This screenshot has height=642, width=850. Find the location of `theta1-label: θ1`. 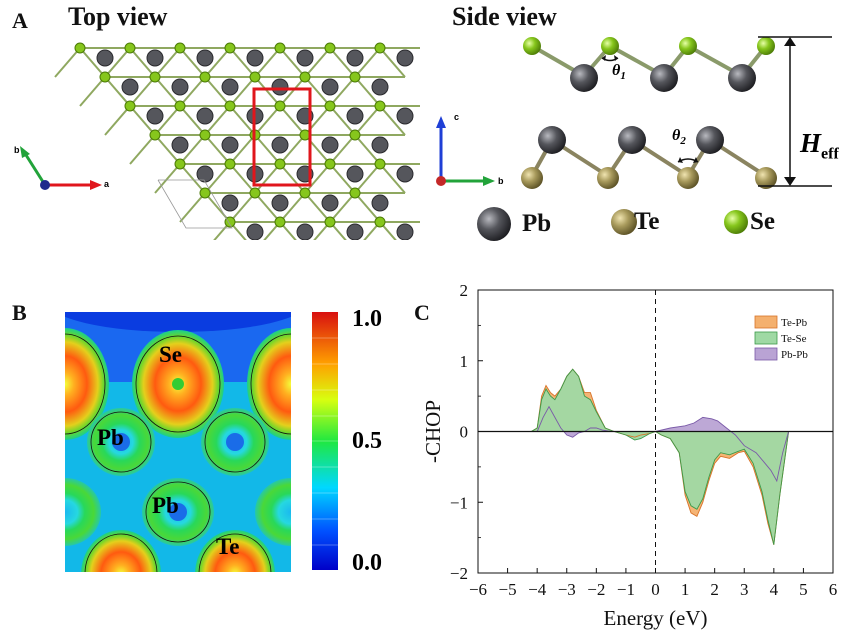

theta1-label: θ1 is located at coordinates (619, 72).